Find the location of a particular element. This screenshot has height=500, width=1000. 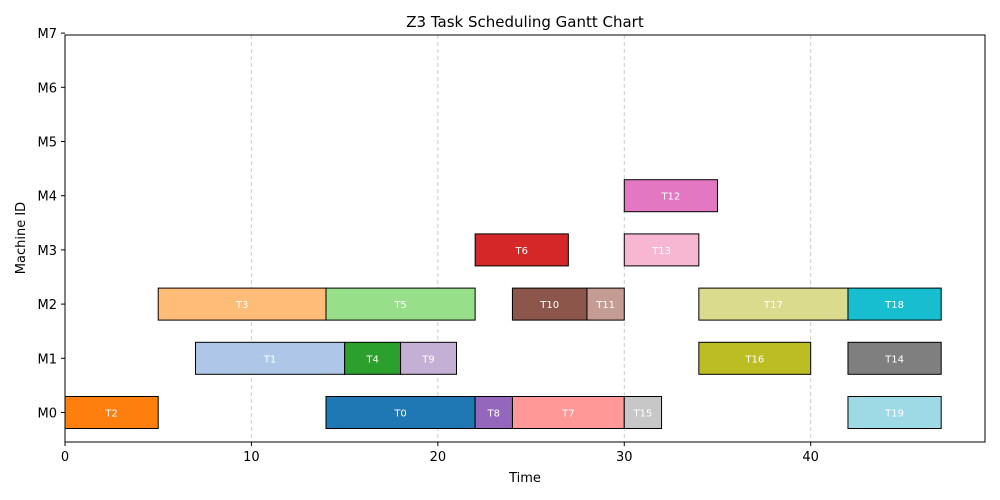

task-label: T10 is located at coordinates (549, 305).